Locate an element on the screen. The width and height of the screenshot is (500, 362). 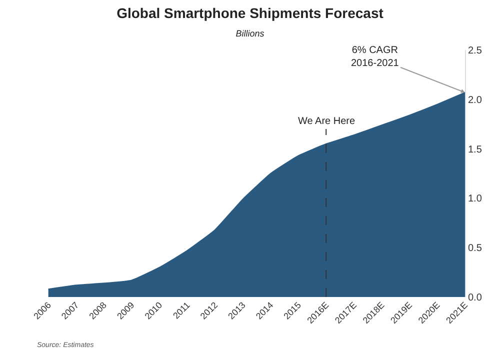
ref-line-label: We Are Here is located at coordinates (327, 121).